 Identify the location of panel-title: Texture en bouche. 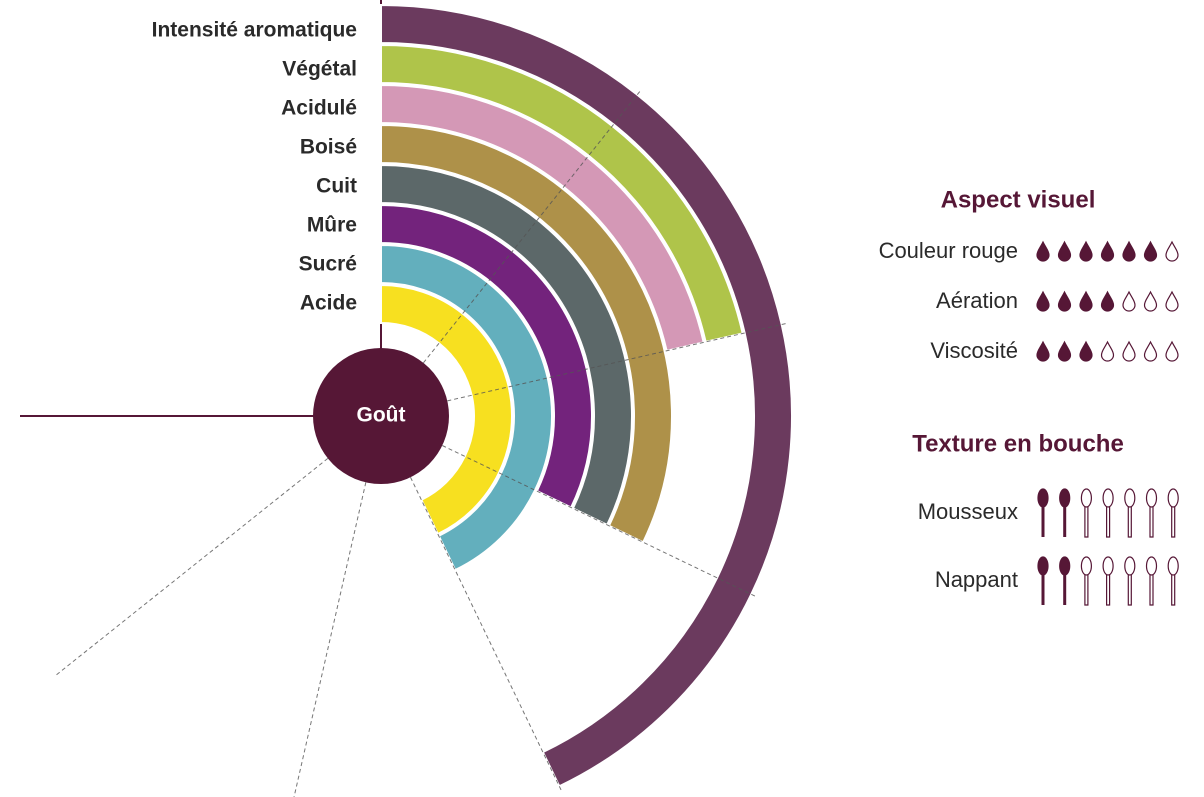
(1018, 443).